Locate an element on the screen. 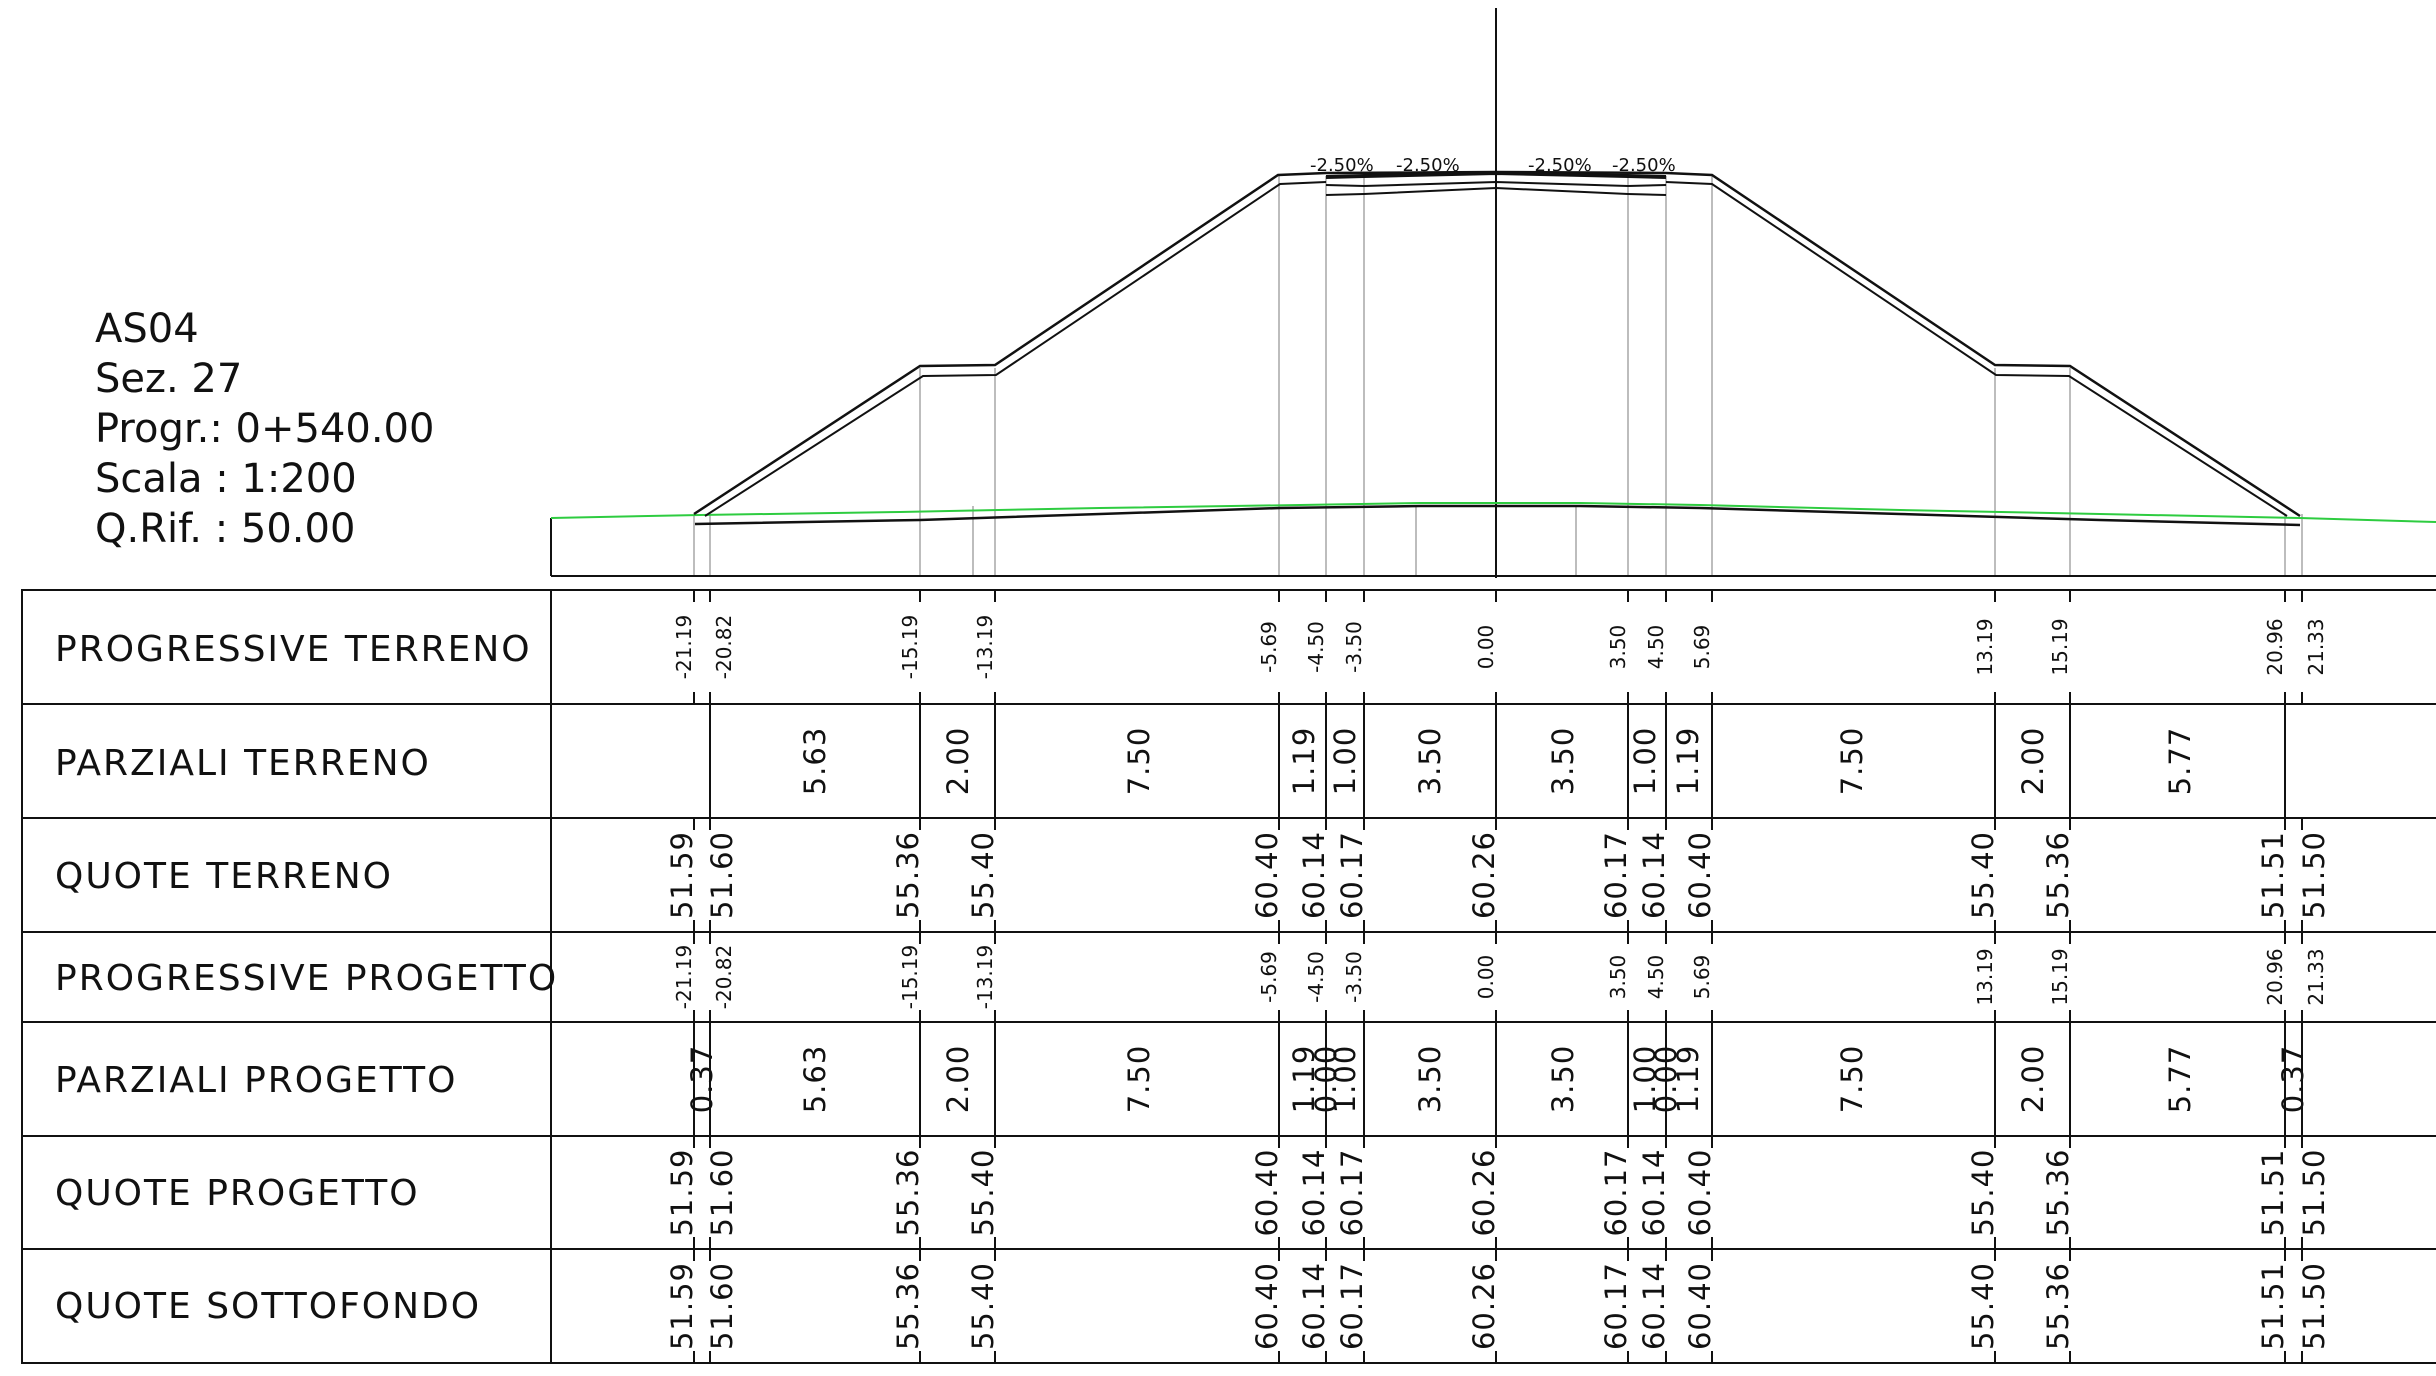  section-reference-level: Q.Rif. : 50.00 is located at coordinates (225, 529).